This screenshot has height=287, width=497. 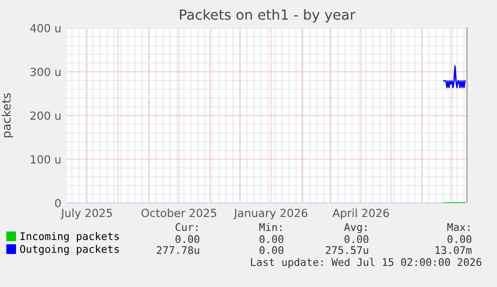 I want to click on line-series, so click(x=454, y=76).